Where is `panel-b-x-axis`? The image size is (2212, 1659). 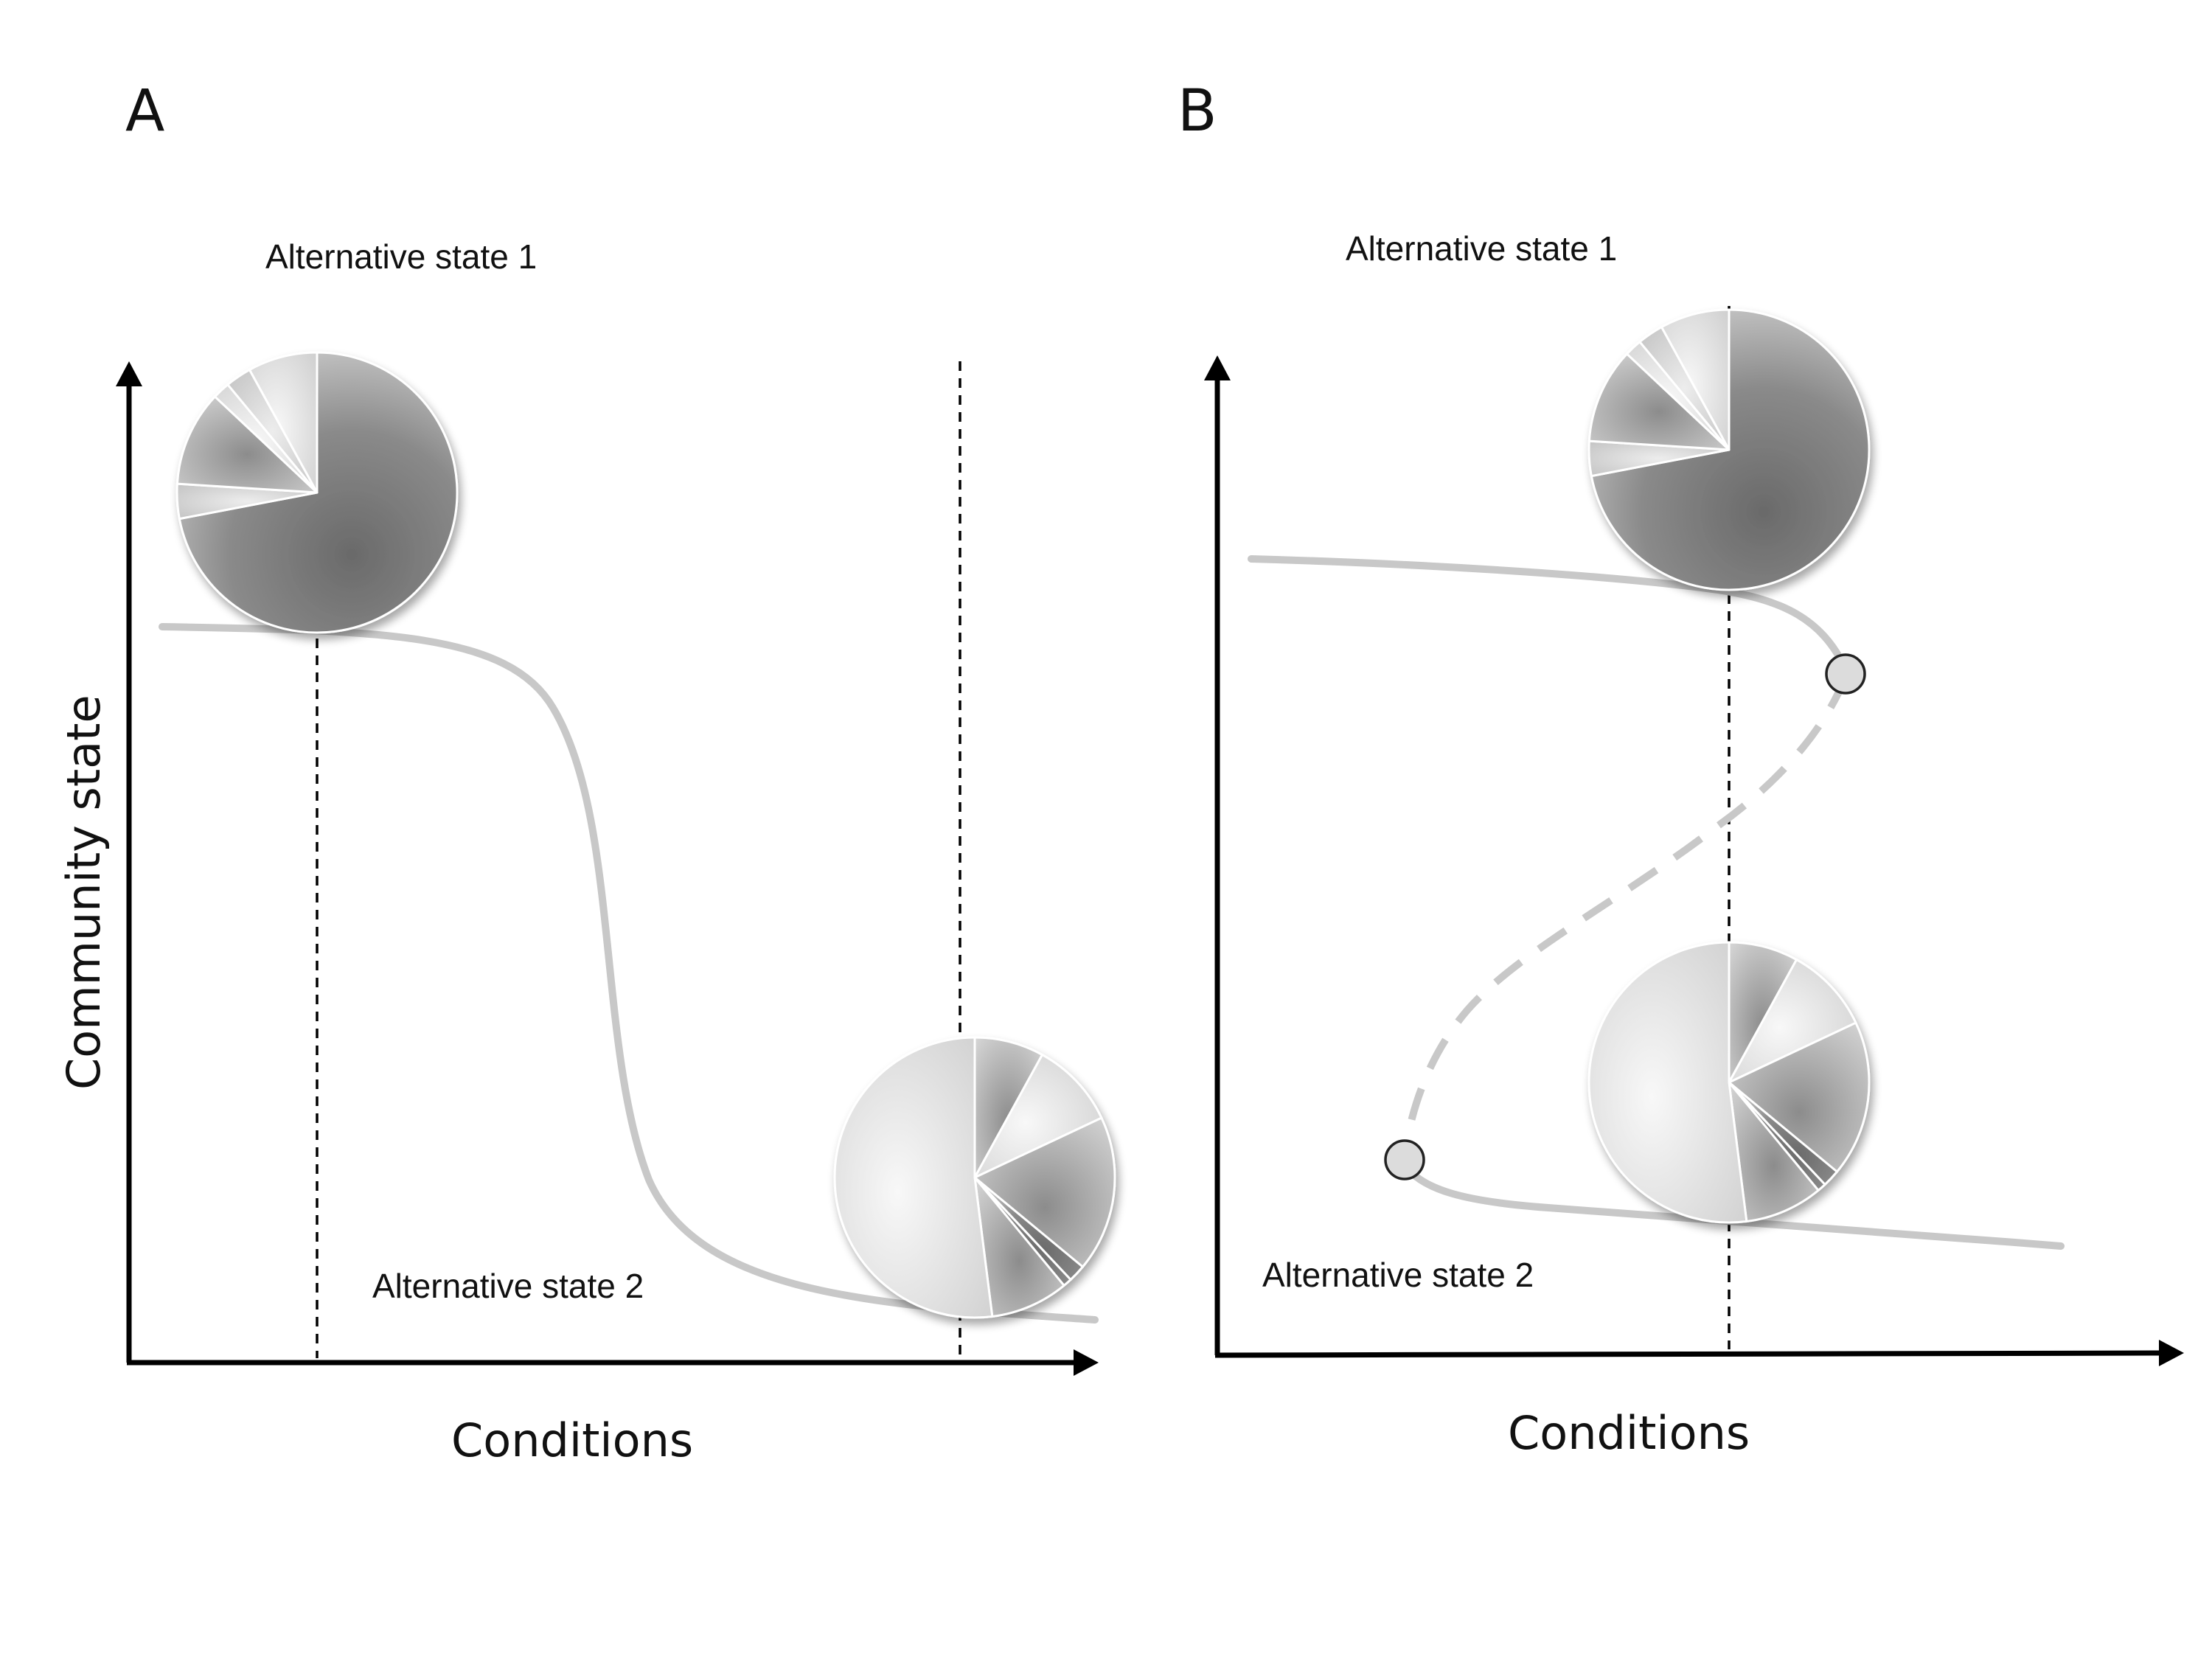 panel-b-x-axis is located at coordinates (1687, 1354).